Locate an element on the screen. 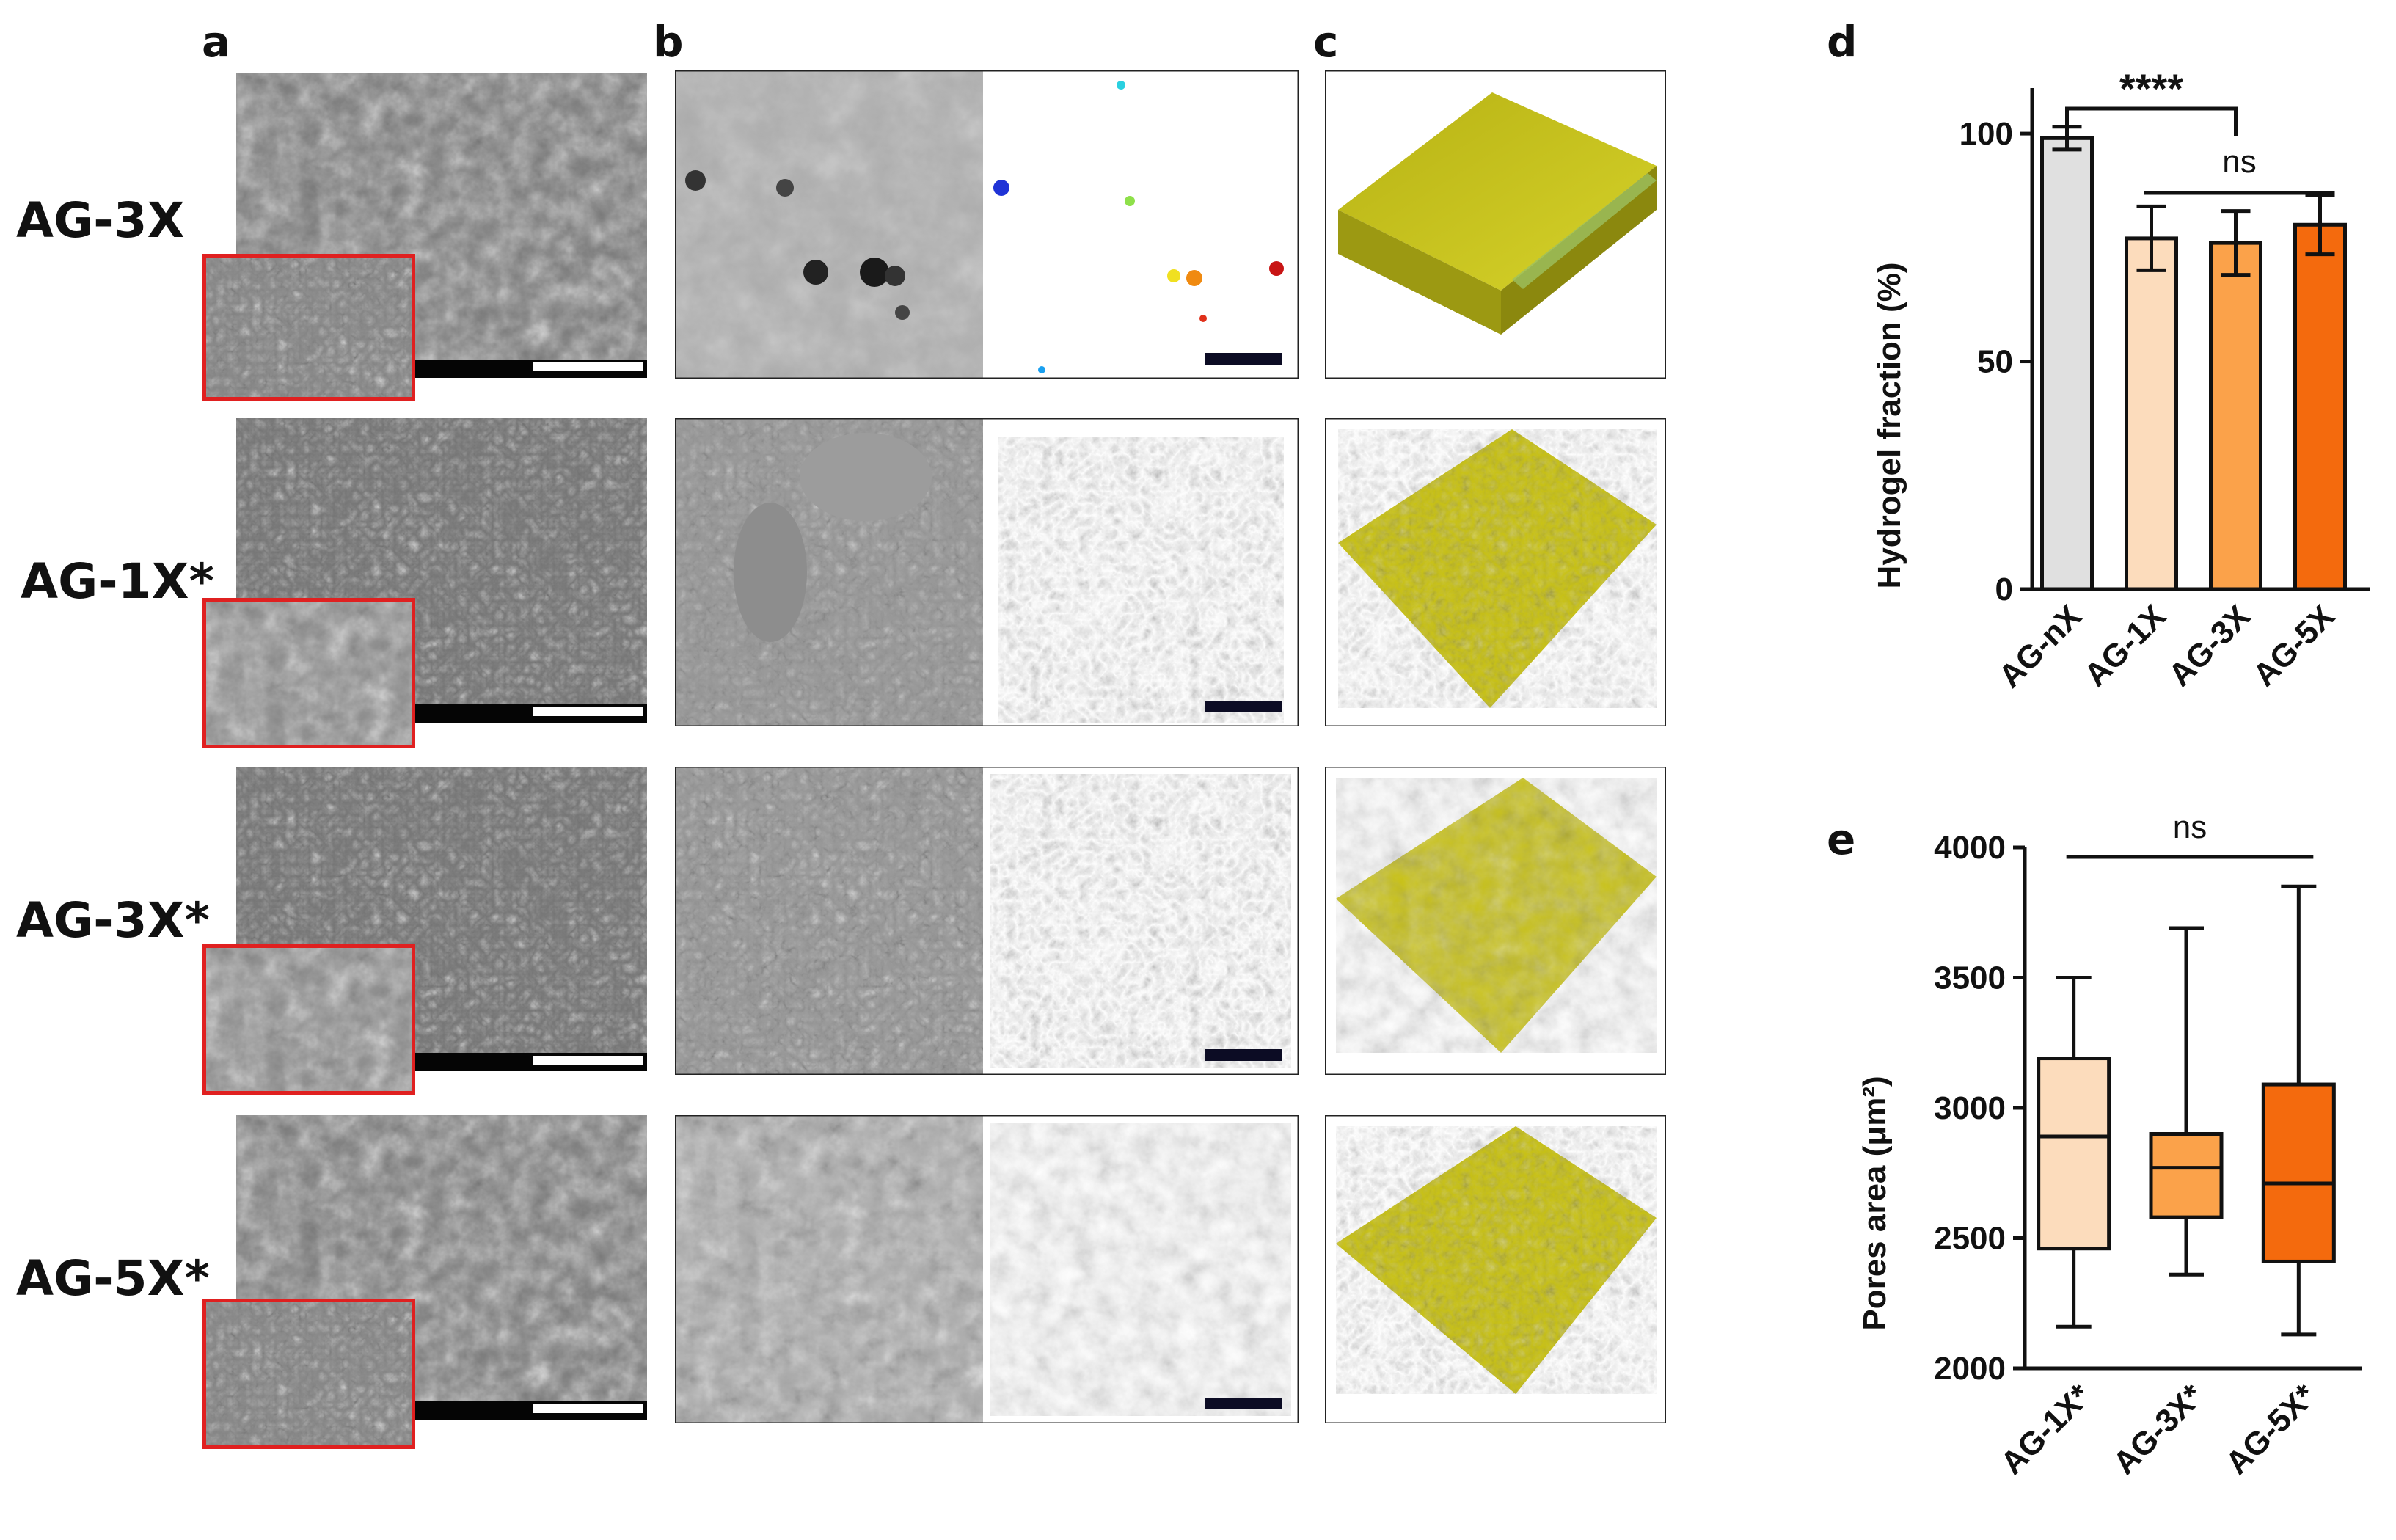 The height and width of the screenshot is (1540, 2396). pore-map-ag-3x-star is located at coordinates (987, 921).